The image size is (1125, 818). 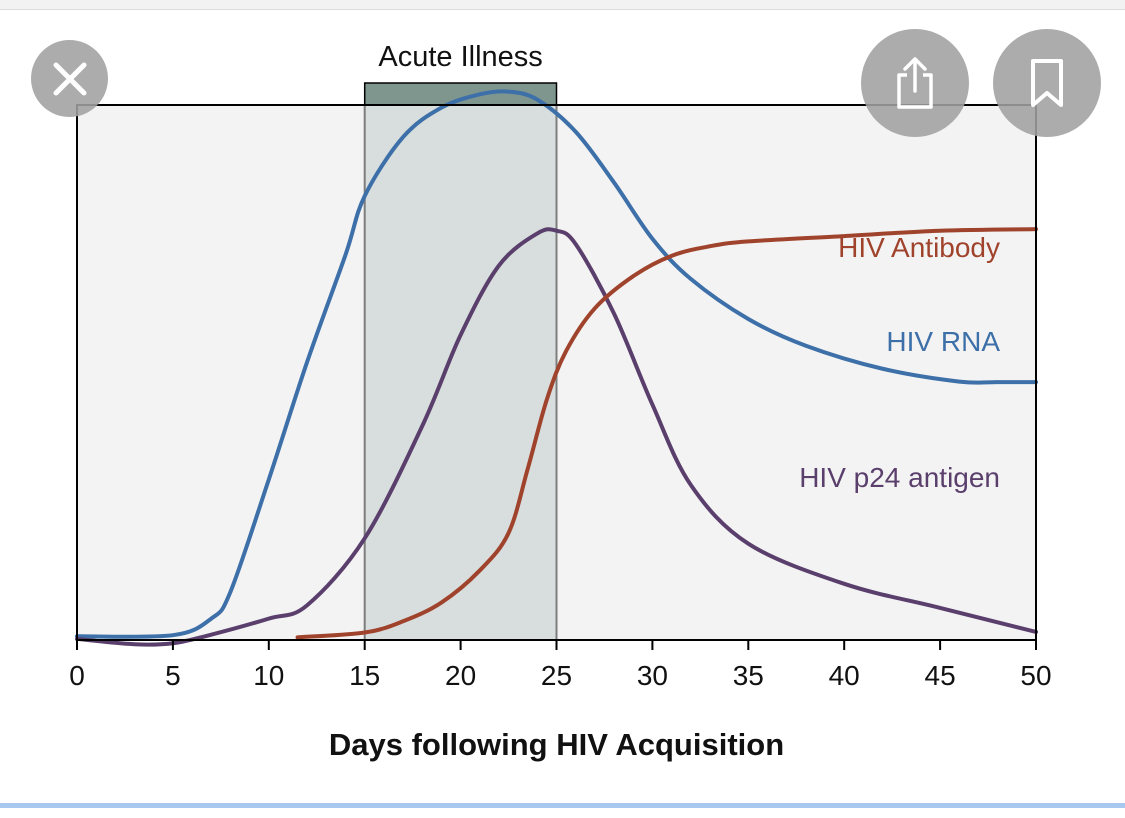 What do you see at coordinates (899, 477) in the screenshot?
I see `hiv-p24-antigen-label: HIV p24 antigen` at bounding box center [899, 477].